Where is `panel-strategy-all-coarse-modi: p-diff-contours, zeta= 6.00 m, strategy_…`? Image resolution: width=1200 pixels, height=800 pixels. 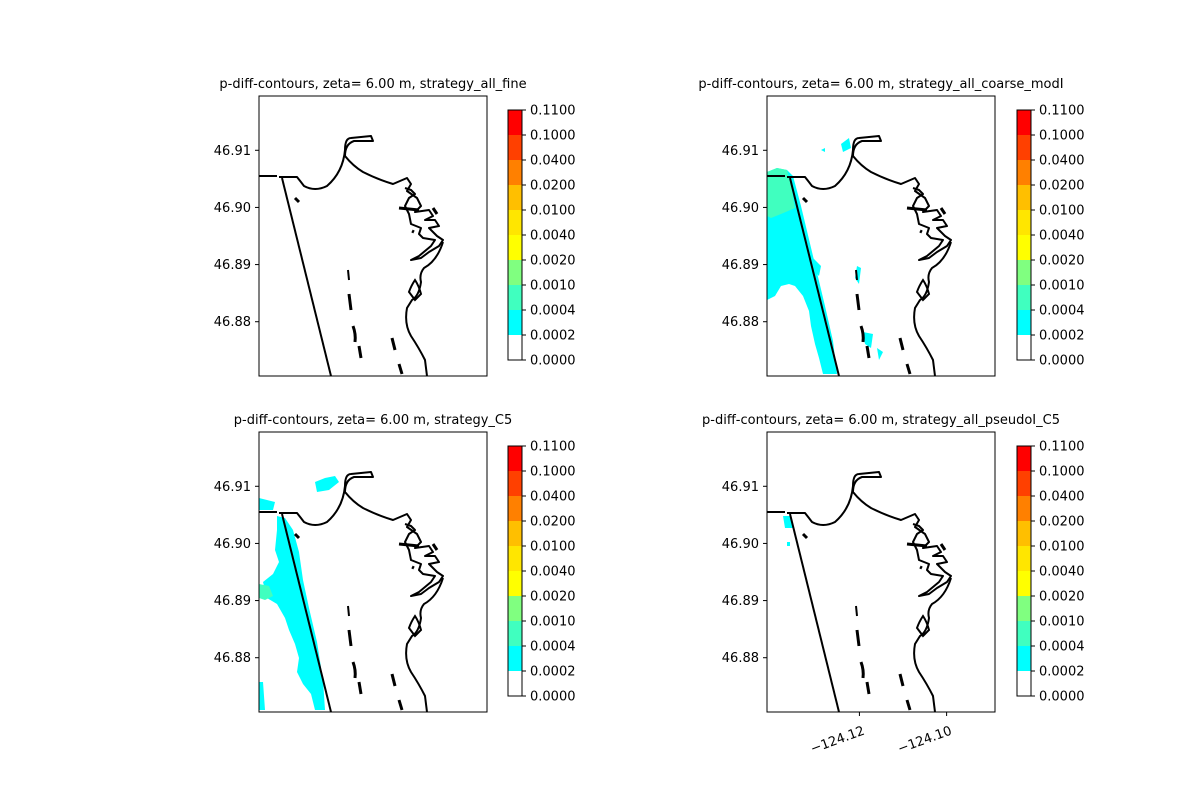 panel-strategy-all-coarse-modi: p-diff-contours, zeta= 6.00 m, strategy_… is located at coordinates (891, 227).